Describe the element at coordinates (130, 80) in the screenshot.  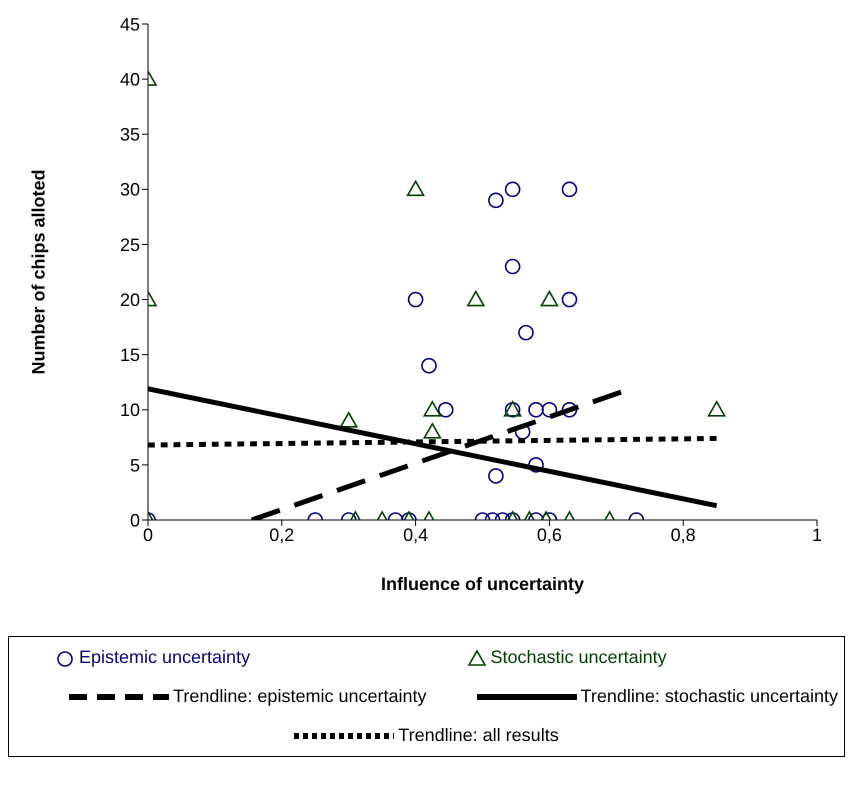
I see `y-tick-label: 40` at that location.